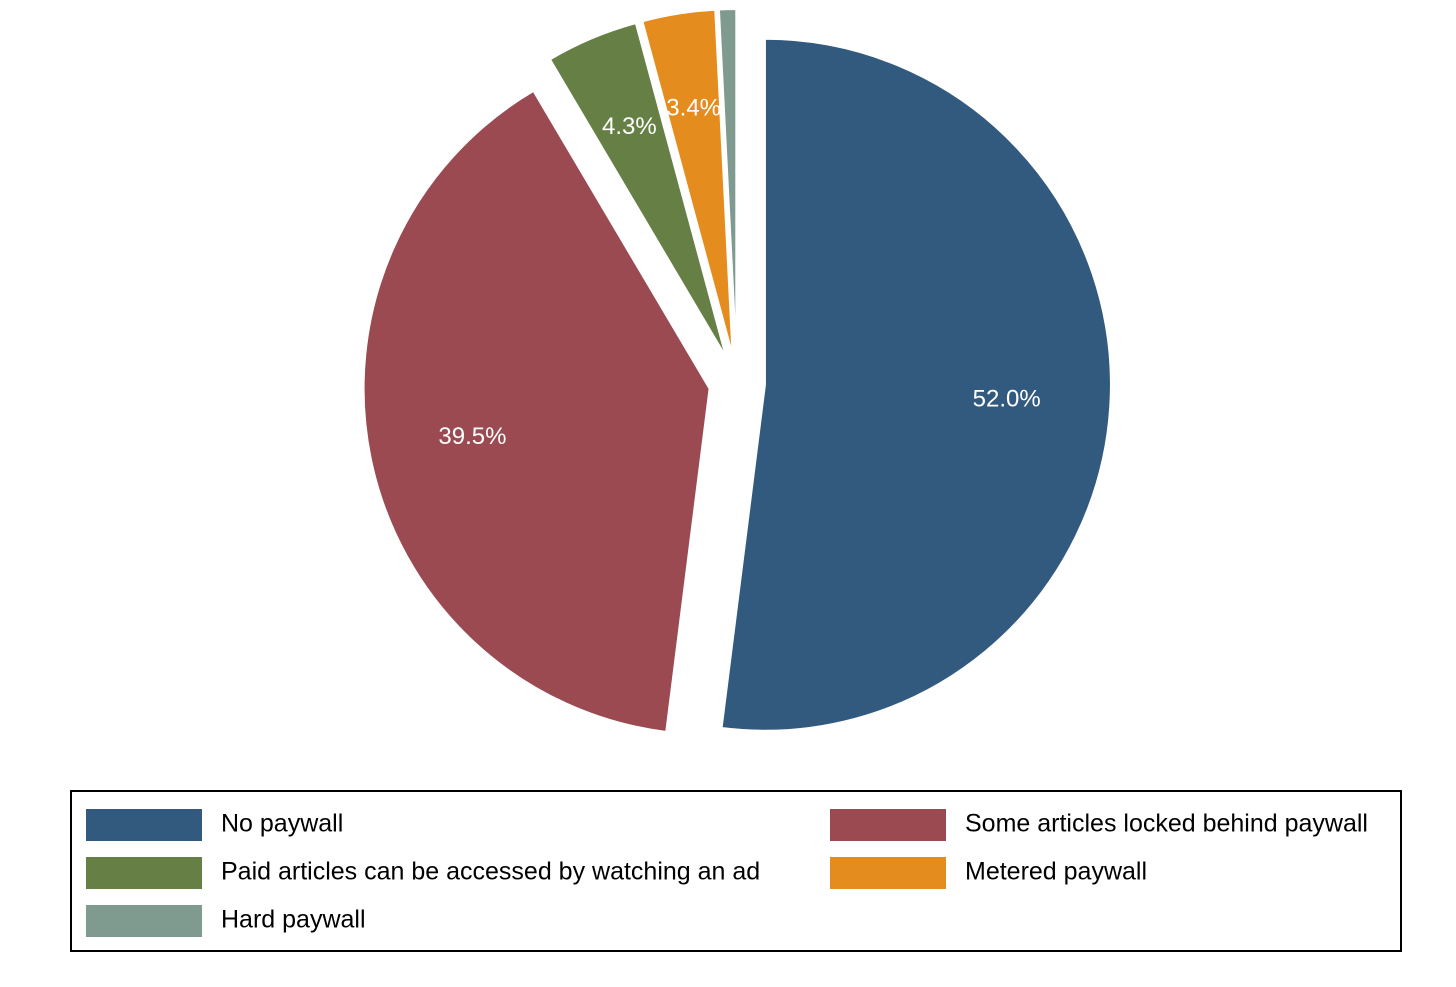 This screenshot has height=987, width=1456. I want to click on data-label: 4.3%, so click(629, 126).